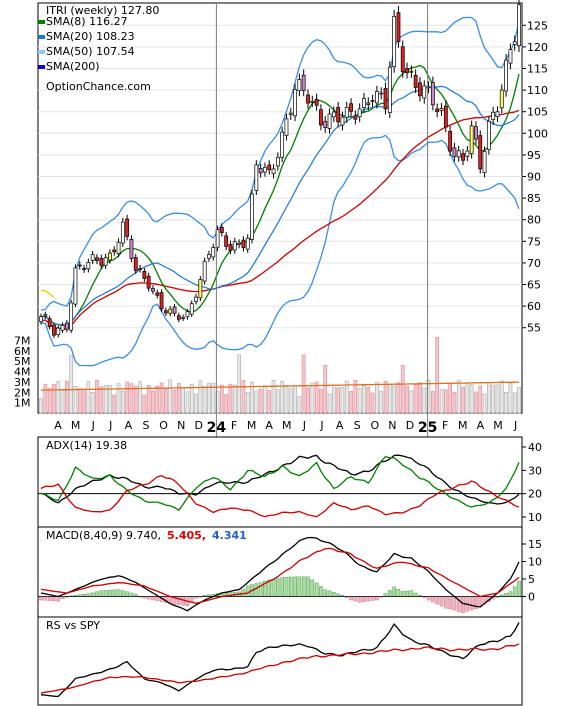 The width and height of the screenshot is (566, 706). I want to click on y-tick-label: 30, so click(535, 470).